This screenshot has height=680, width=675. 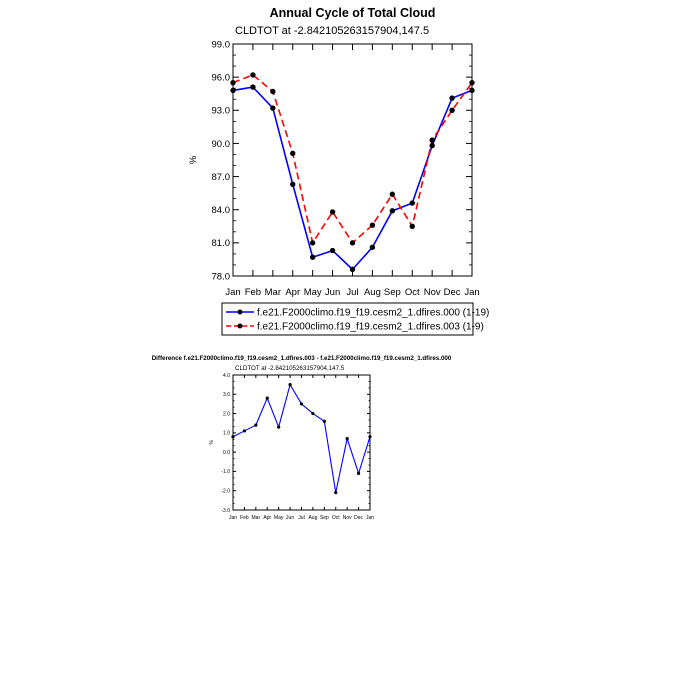 What do you see at coordinates (358, 518) in the screenshot?
I see `diff-xtick-label: Dec` at bounding box center [358, 518].